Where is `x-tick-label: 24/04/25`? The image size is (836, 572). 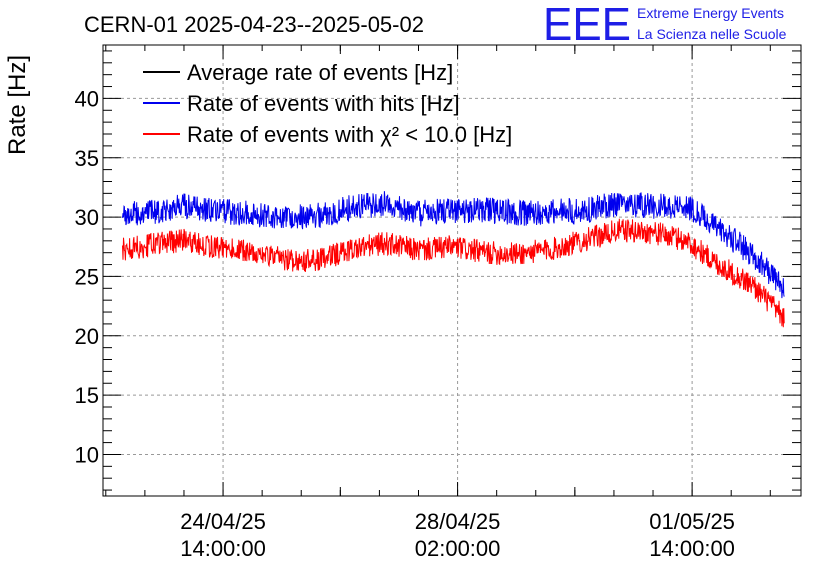
x-tick-label: 24/04/25 is located at coordinates (223, 521).